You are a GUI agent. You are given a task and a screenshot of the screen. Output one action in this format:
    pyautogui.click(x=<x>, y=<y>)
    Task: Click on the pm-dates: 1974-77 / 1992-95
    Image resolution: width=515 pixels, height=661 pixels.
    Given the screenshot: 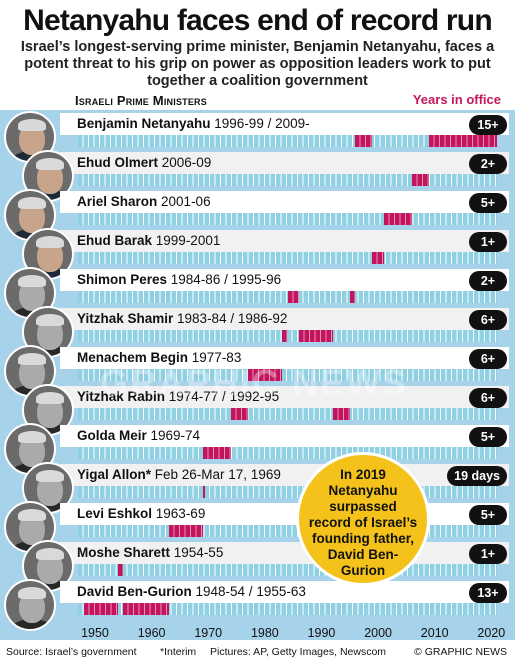 What is the action you would take?
    pyautogui.click(x=222, y=396)
    